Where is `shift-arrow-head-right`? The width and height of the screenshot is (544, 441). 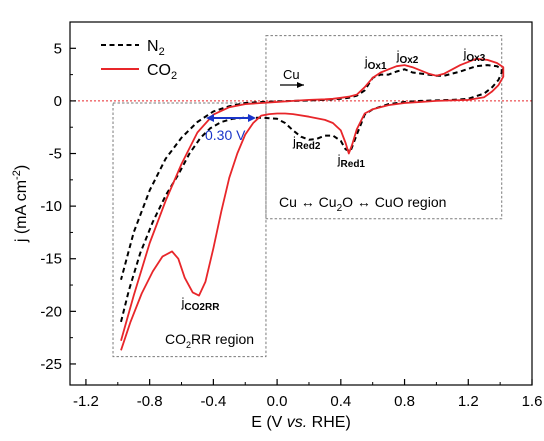 shift-arrow-head-right is located at coordinates (252, 118).